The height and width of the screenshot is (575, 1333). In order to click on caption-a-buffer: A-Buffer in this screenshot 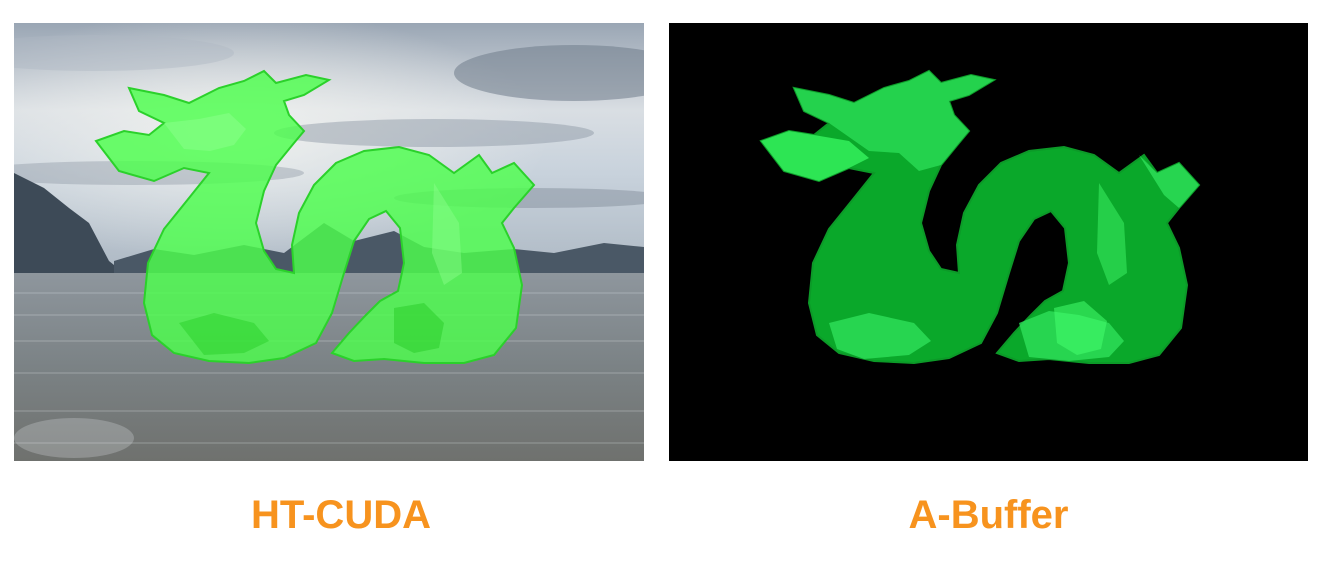, I will do `click(988, 515)`.